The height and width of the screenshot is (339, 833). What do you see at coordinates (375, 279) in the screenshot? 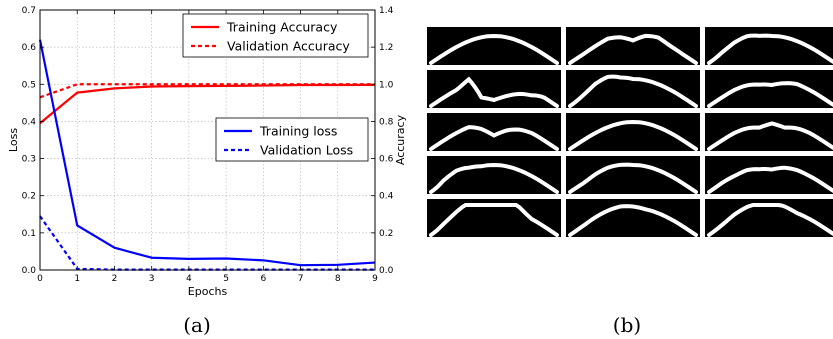
I see `x-tick-label: 9` at bounding box center [375, 279].